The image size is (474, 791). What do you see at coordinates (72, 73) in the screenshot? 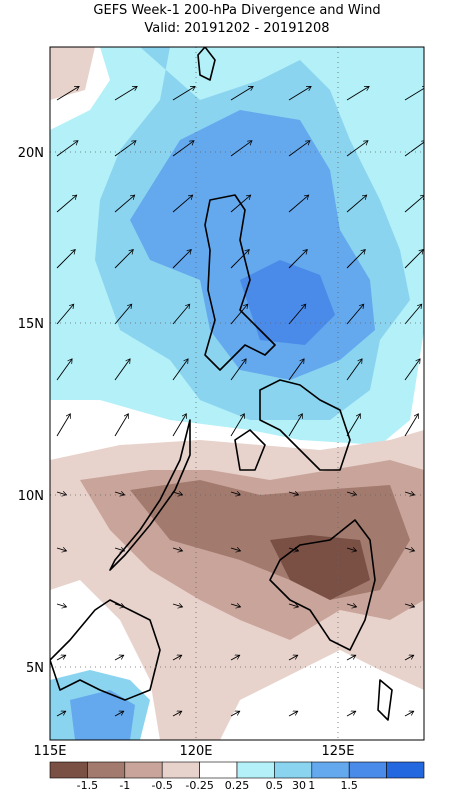
I see `conv-nw` at bounding box center [72, 73].